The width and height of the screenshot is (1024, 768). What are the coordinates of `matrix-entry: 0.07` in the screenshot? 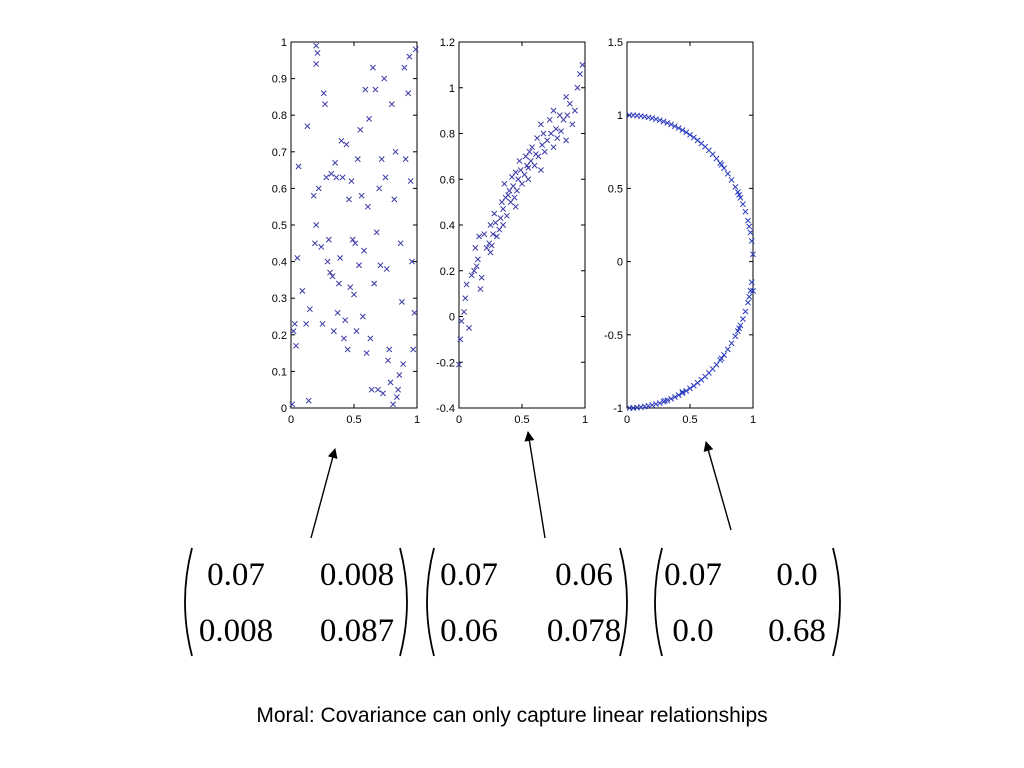 It's located at (469, 575).